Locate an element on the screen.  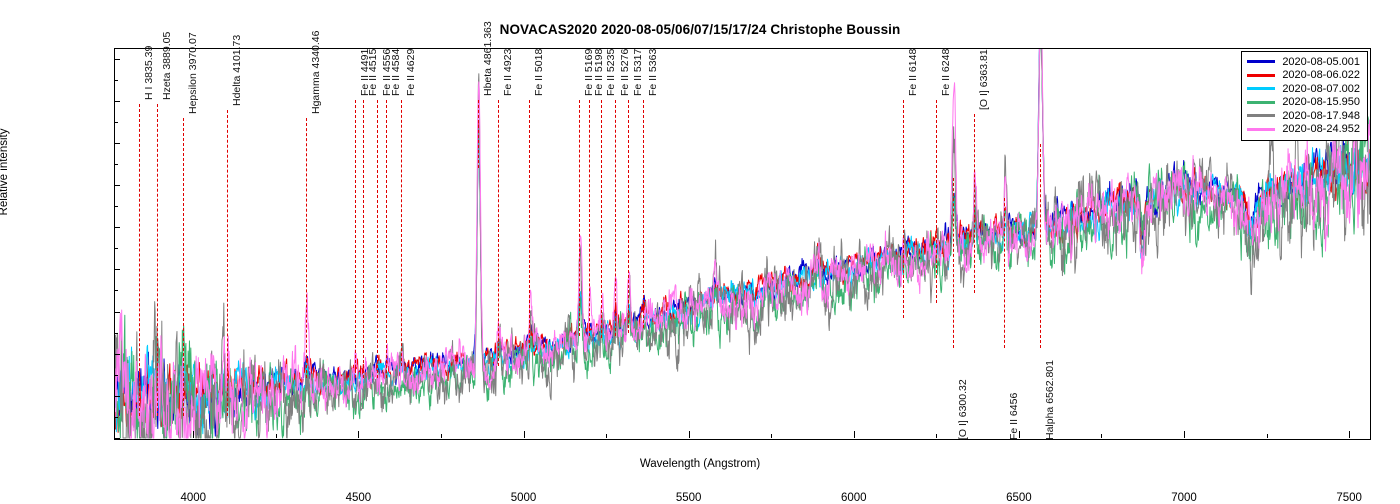
legend-label: 2020-08-06.022 is located at coordinates (1321, 75).